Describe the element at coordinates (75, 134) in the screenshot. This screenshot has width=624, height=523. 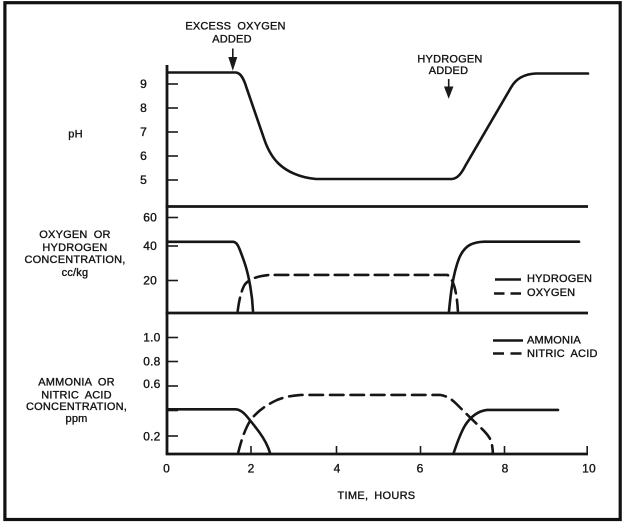
I see `svg-text: pH` at that location.